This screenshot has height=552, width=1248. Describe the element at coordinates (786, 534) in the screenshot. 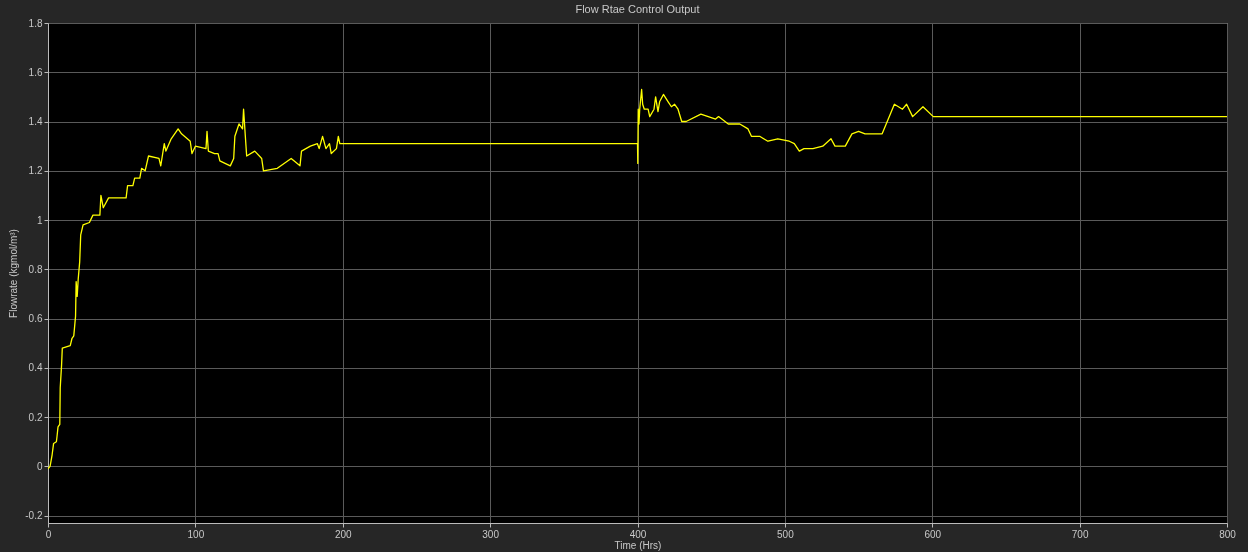

I see `x-tick-label: 500` at that location.